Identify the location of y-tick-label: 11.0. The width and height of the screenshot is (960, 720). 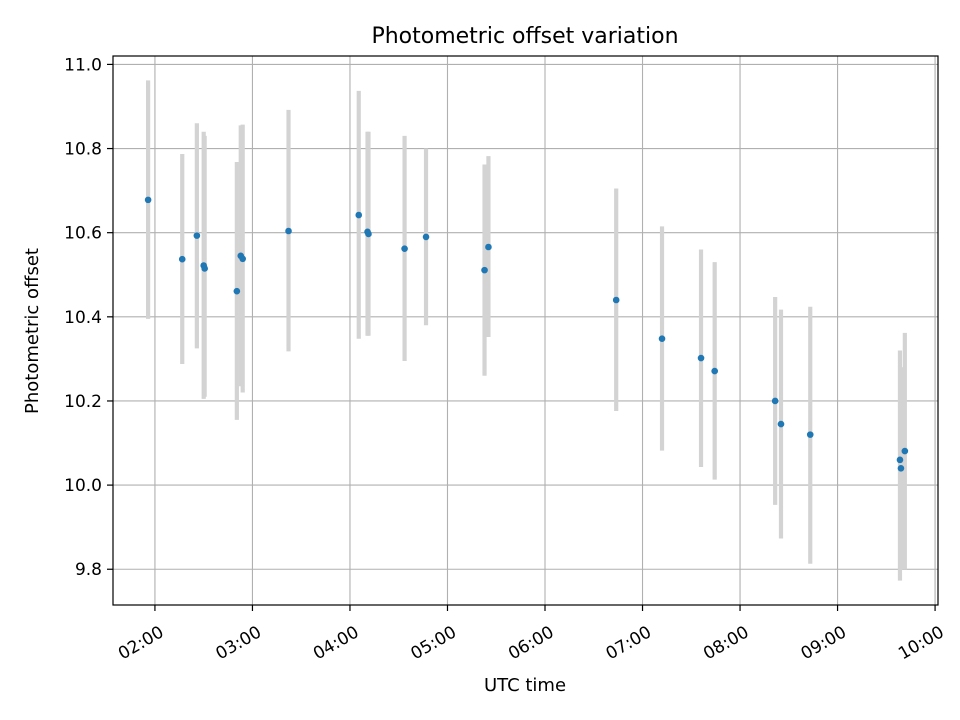
(83, 65).